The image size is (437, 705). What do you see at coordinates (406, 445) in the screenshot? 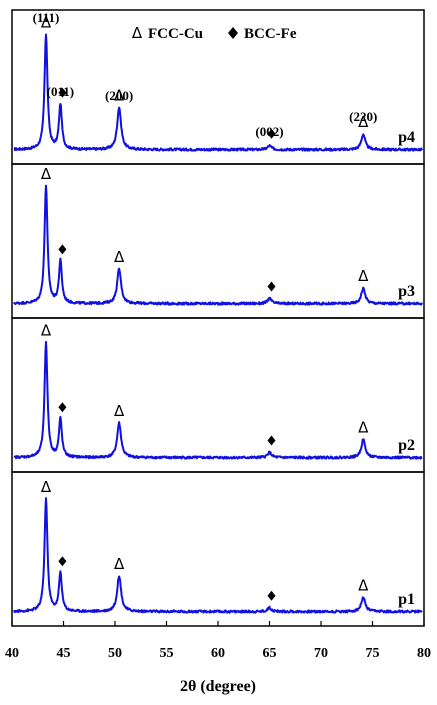
I see `sample-label-p2: p2` at bounding box center [406, 445].